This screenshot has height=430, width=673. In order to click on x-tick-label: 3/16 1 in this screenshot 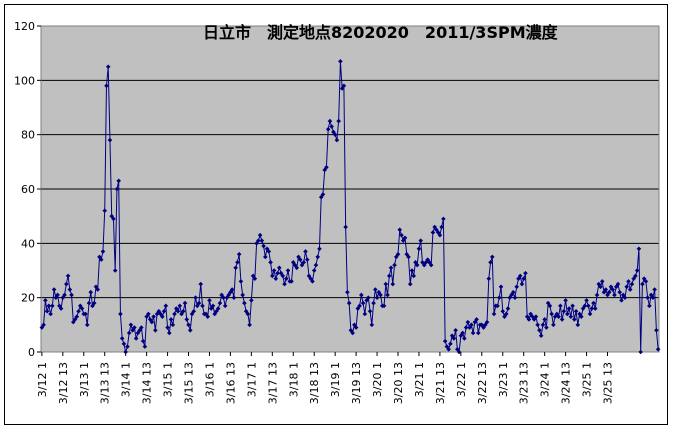, I will do `click(209, 379)`.